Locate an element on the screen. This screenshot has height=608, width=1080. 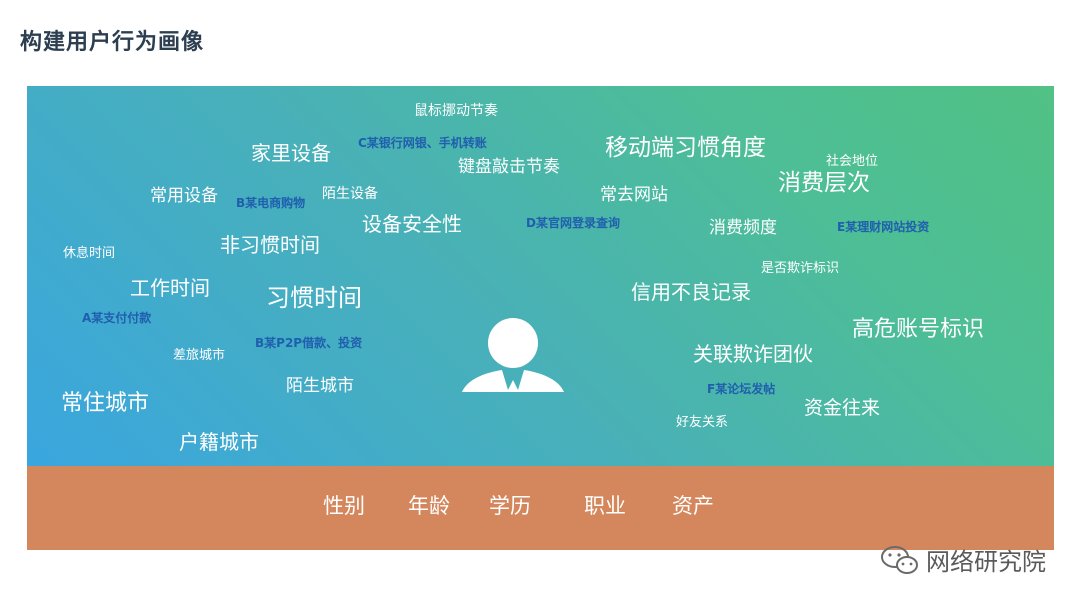
user-avatar-icon is located at coordinates (513, 355).